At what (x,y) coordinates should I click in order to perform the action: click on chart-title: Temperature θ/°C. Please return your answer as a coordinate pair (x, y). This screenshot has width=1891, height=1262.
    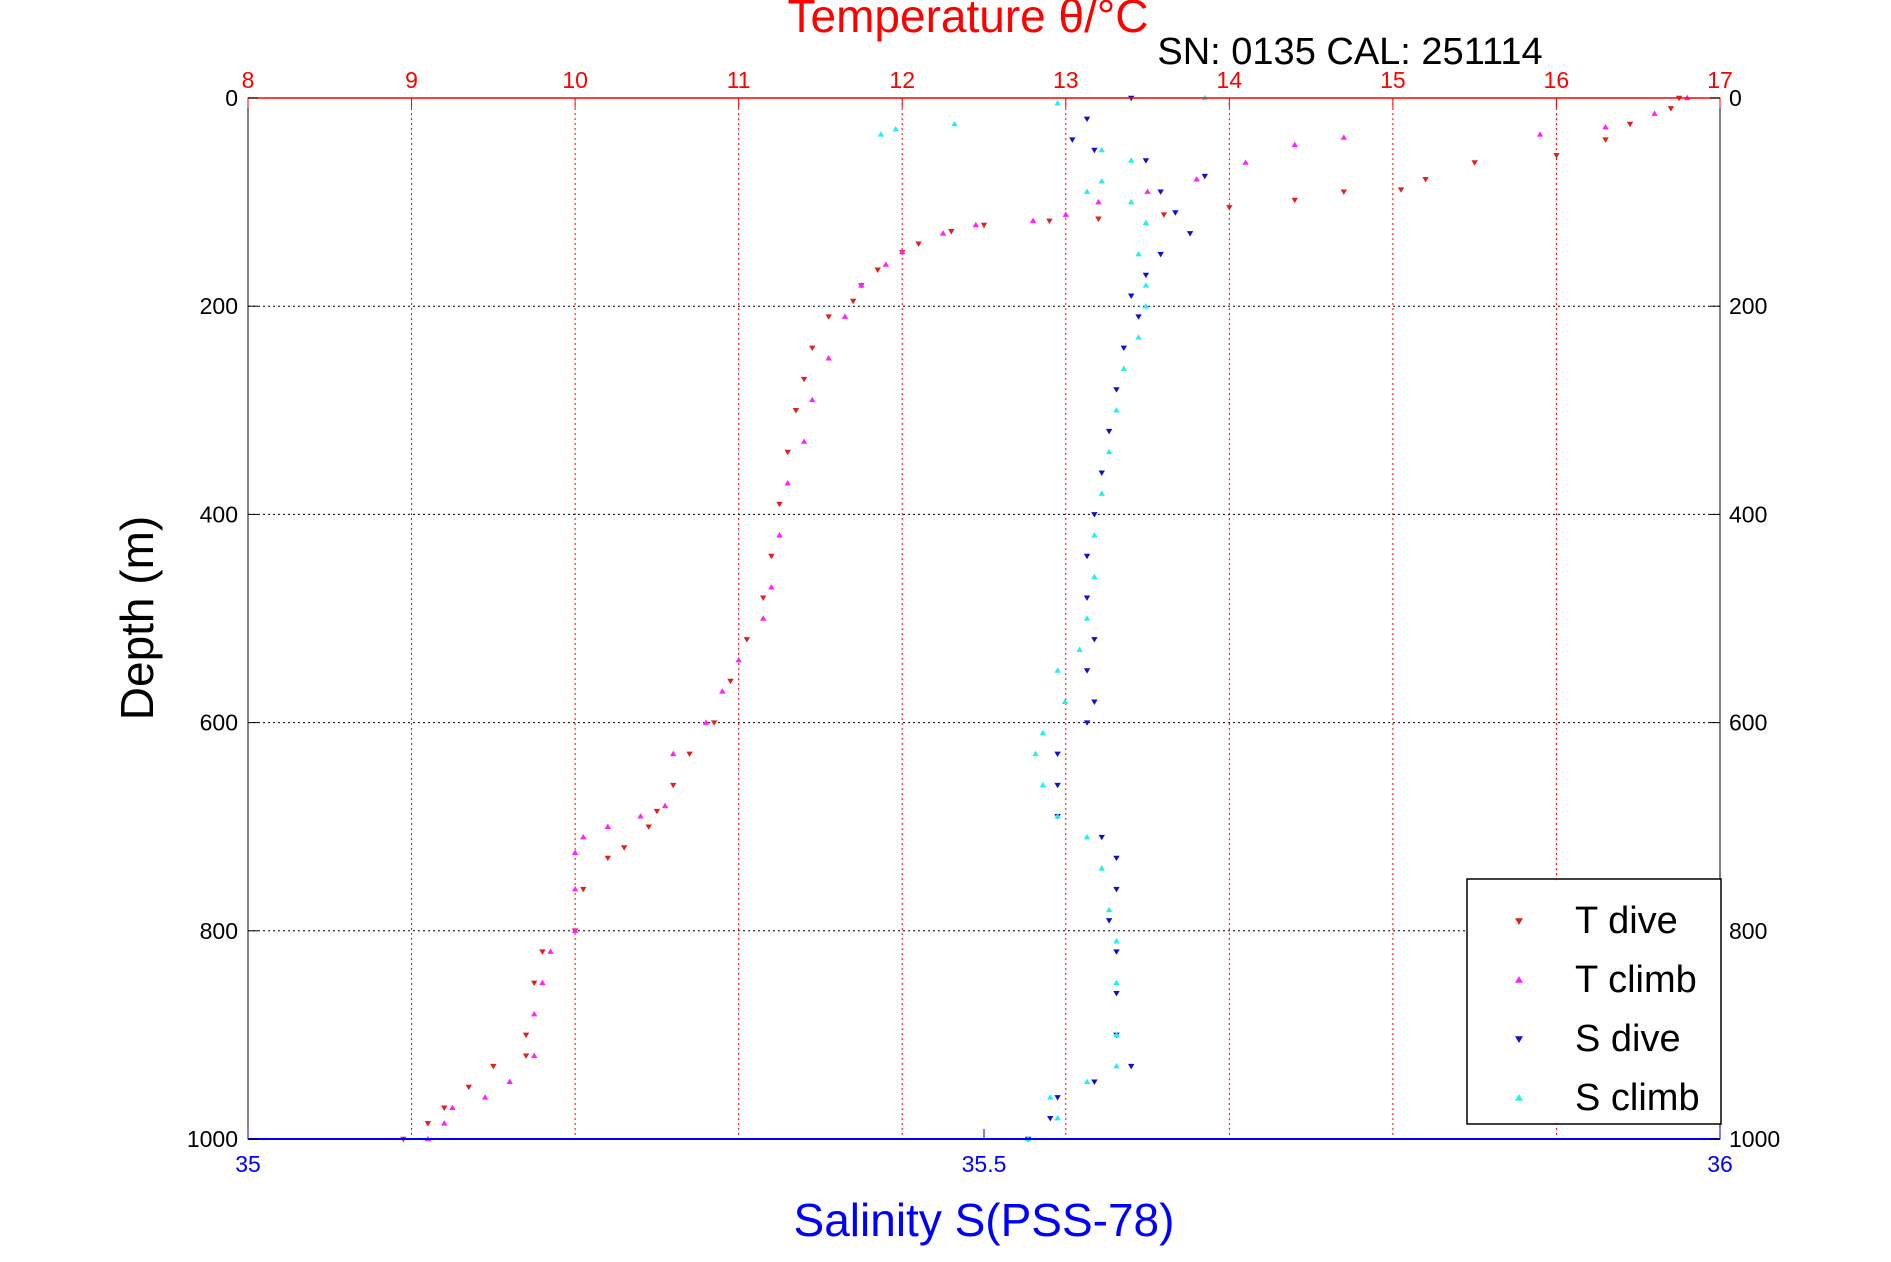
    Looking at the image, I should click on (968, 21).